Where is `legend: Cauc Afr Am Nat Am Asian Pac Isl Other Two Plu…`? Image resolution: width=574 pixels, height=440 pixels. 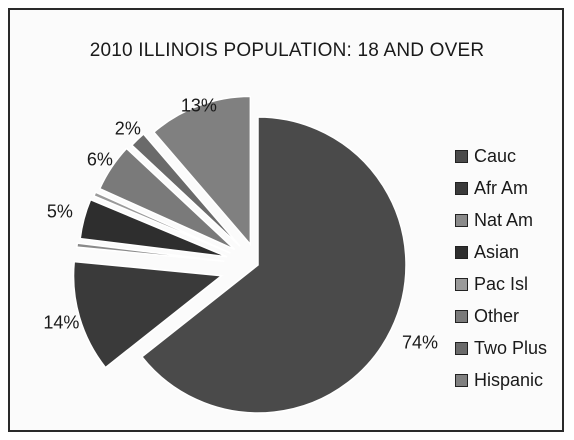 legend: Cauc Afr Am Nat Am Asian Pac Isl Other Two Plu… is located at coordinates (510, 268).